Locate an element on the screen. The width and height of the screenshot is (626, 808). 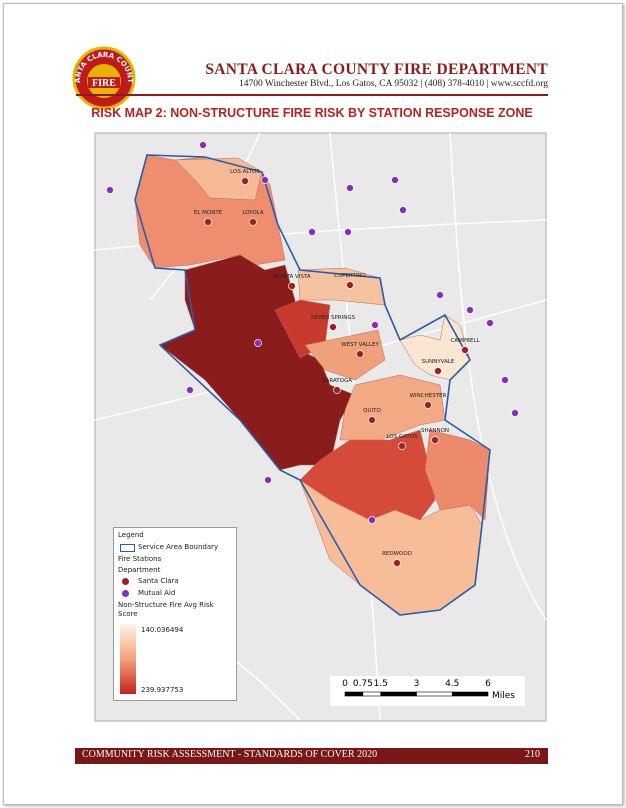
legend-stations: Fire Stations is located at coordinates (140, 559).